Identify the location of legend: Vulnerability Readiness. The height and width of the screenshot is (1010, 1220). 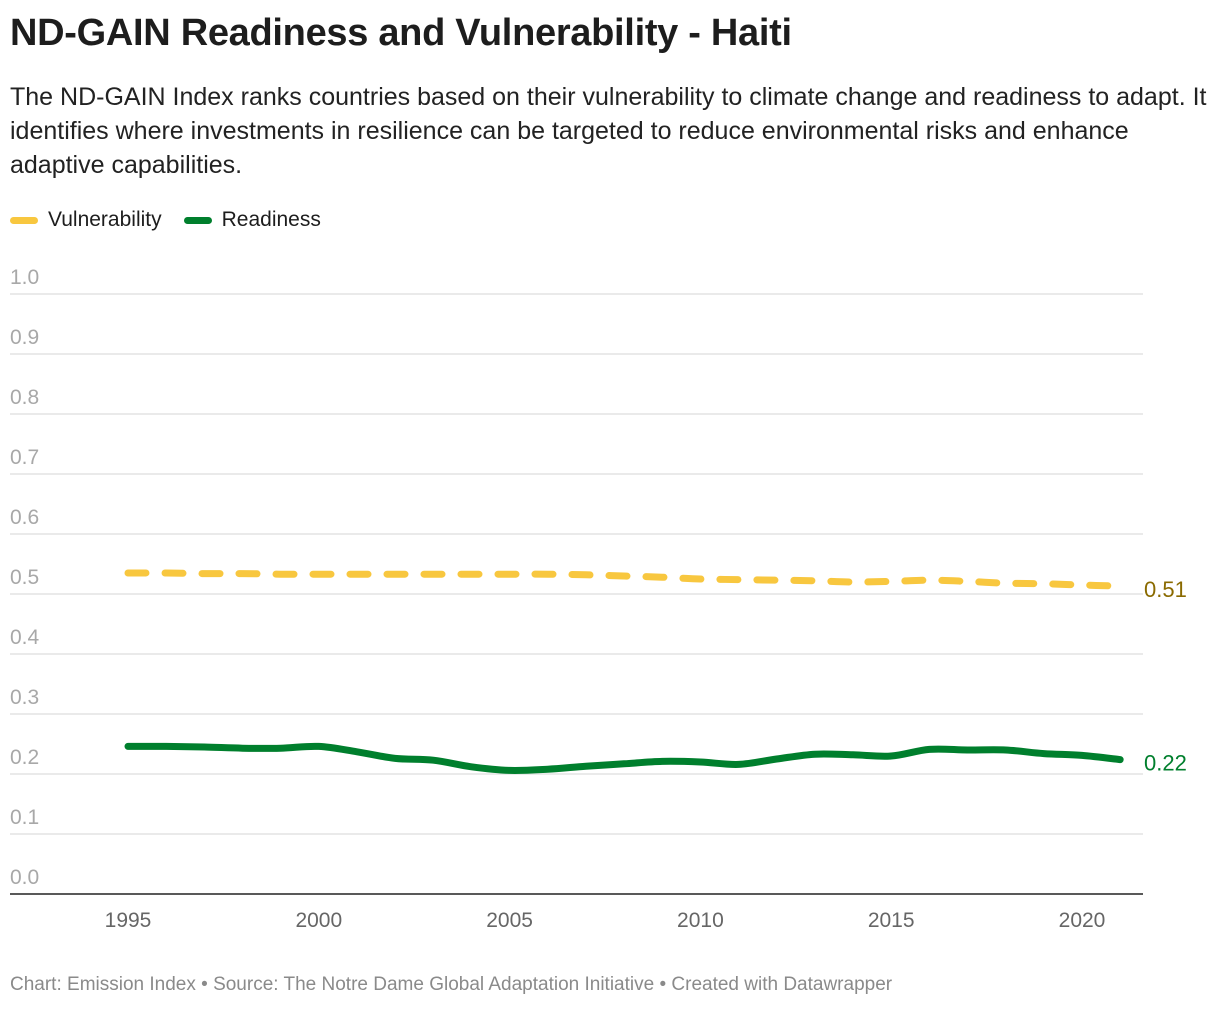
(165, 220).